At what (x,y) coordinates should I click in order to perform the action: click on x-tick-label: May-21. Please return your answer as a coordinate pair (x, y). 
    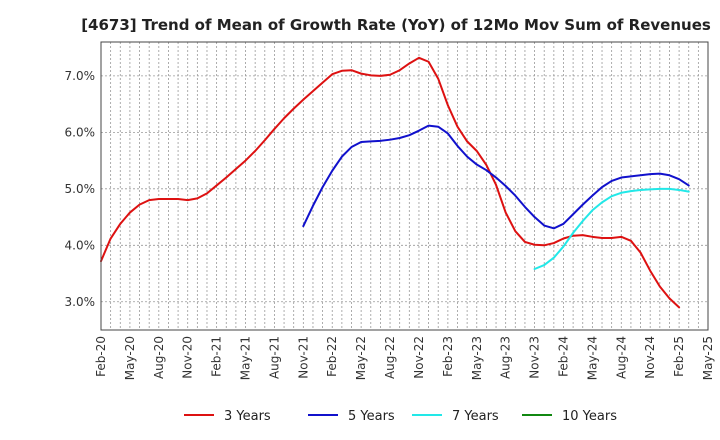
    Looking at the image, I should click on (246, 358).